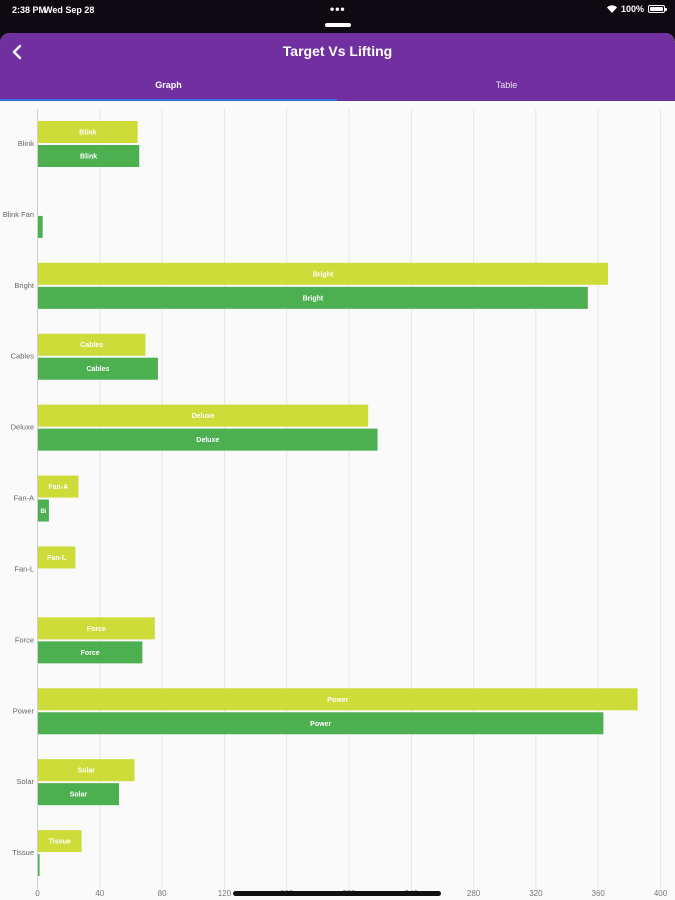 The height and width of the screenshot is (900, 675). What do you see at coordinates (337, 67) in the screenshot?
I see `app-bar: Target Vs Lifting Graph Table` at bounding box center [337, 67].